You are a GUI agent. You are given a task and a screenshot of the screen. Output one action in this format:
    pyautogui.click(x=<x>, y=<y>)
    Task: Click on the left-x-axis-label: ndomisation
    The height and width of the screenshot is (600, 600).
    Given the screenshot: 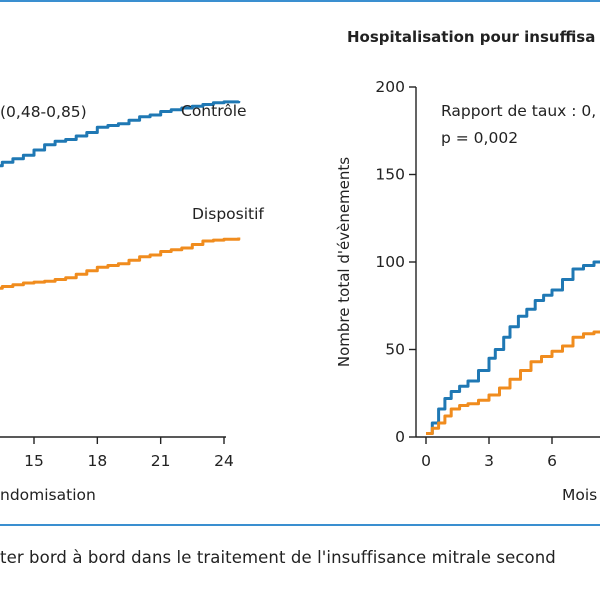 What is the action you would take?
    pyautogui.click(x=48, y=495)
    